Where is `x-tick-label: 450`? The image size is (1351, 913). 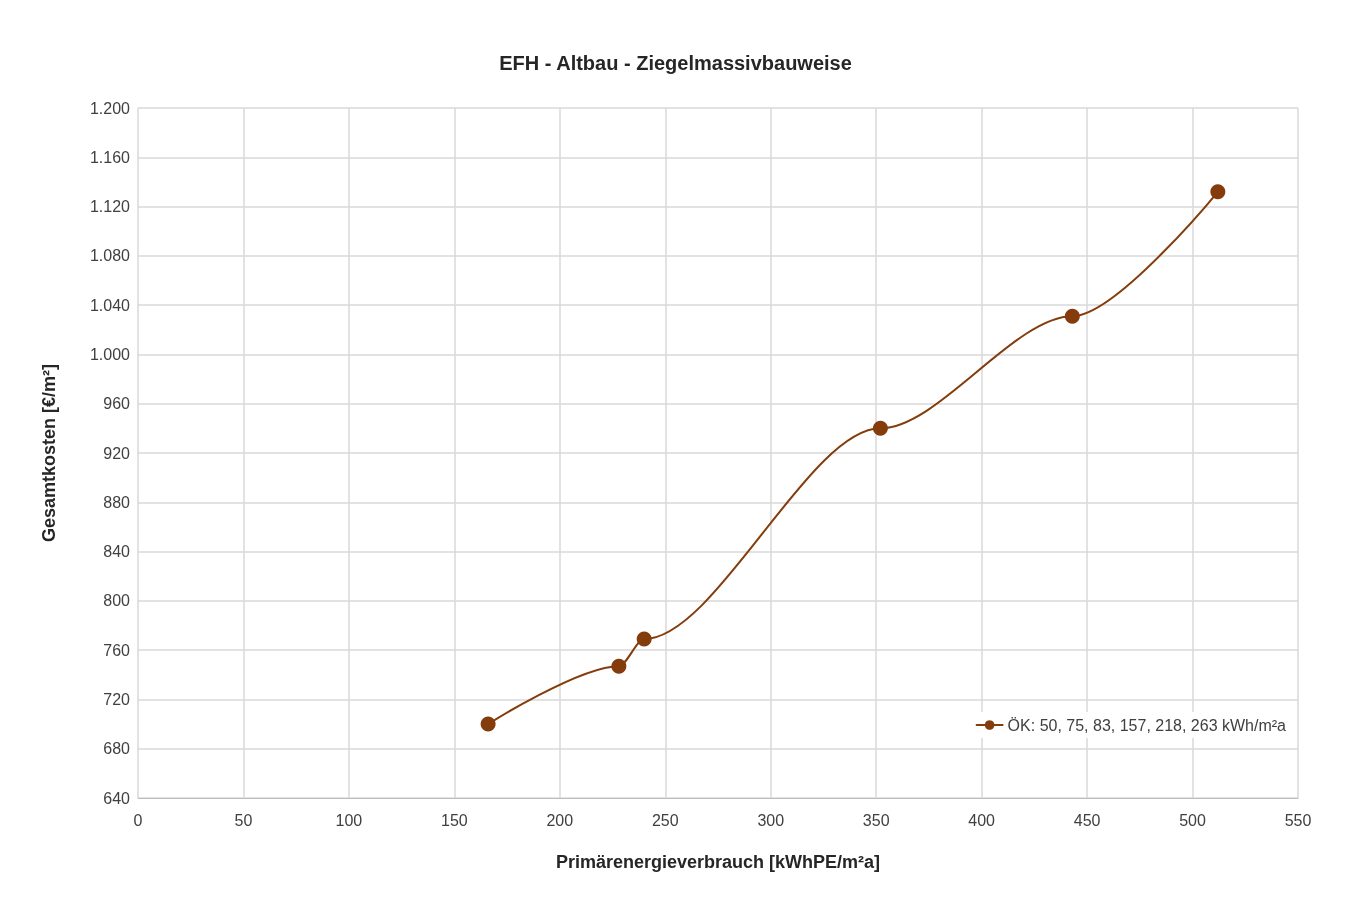
x-tick-label: 450 is located at coordinates (1087, 820).